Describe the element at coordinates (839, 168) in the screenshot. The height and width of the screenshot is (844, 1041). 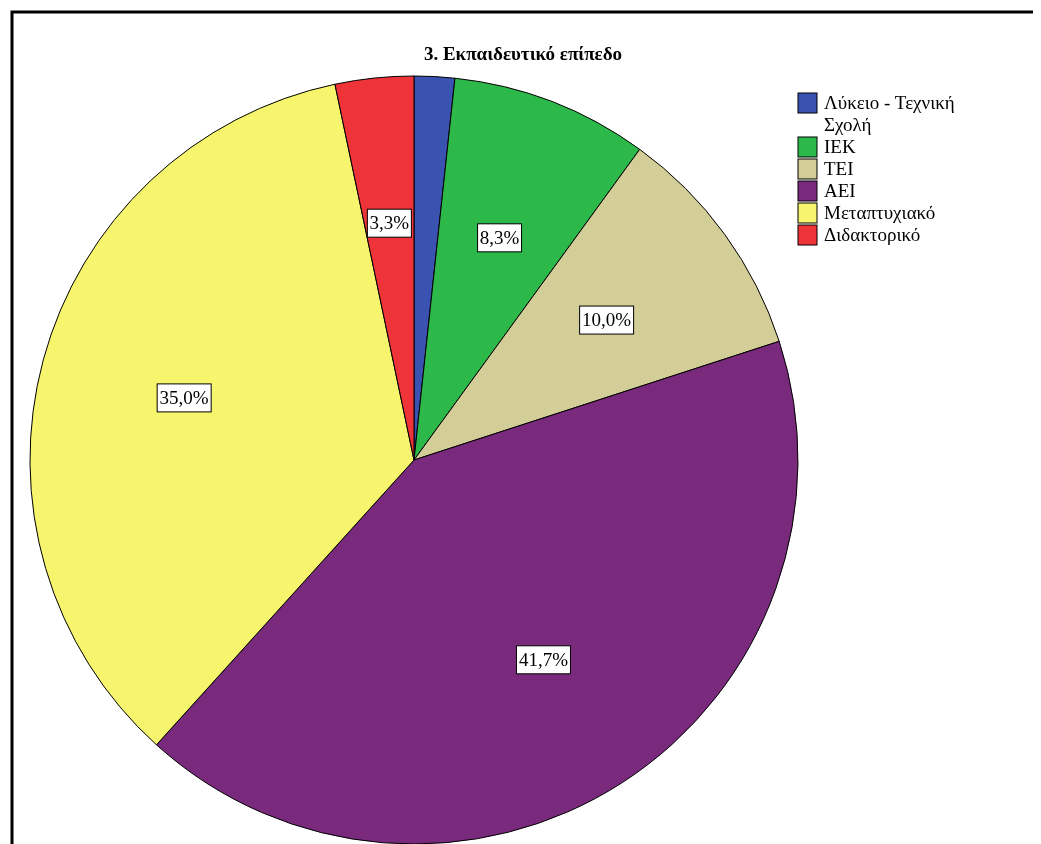
I see `legend-label: ΤΕΙ` at that location.